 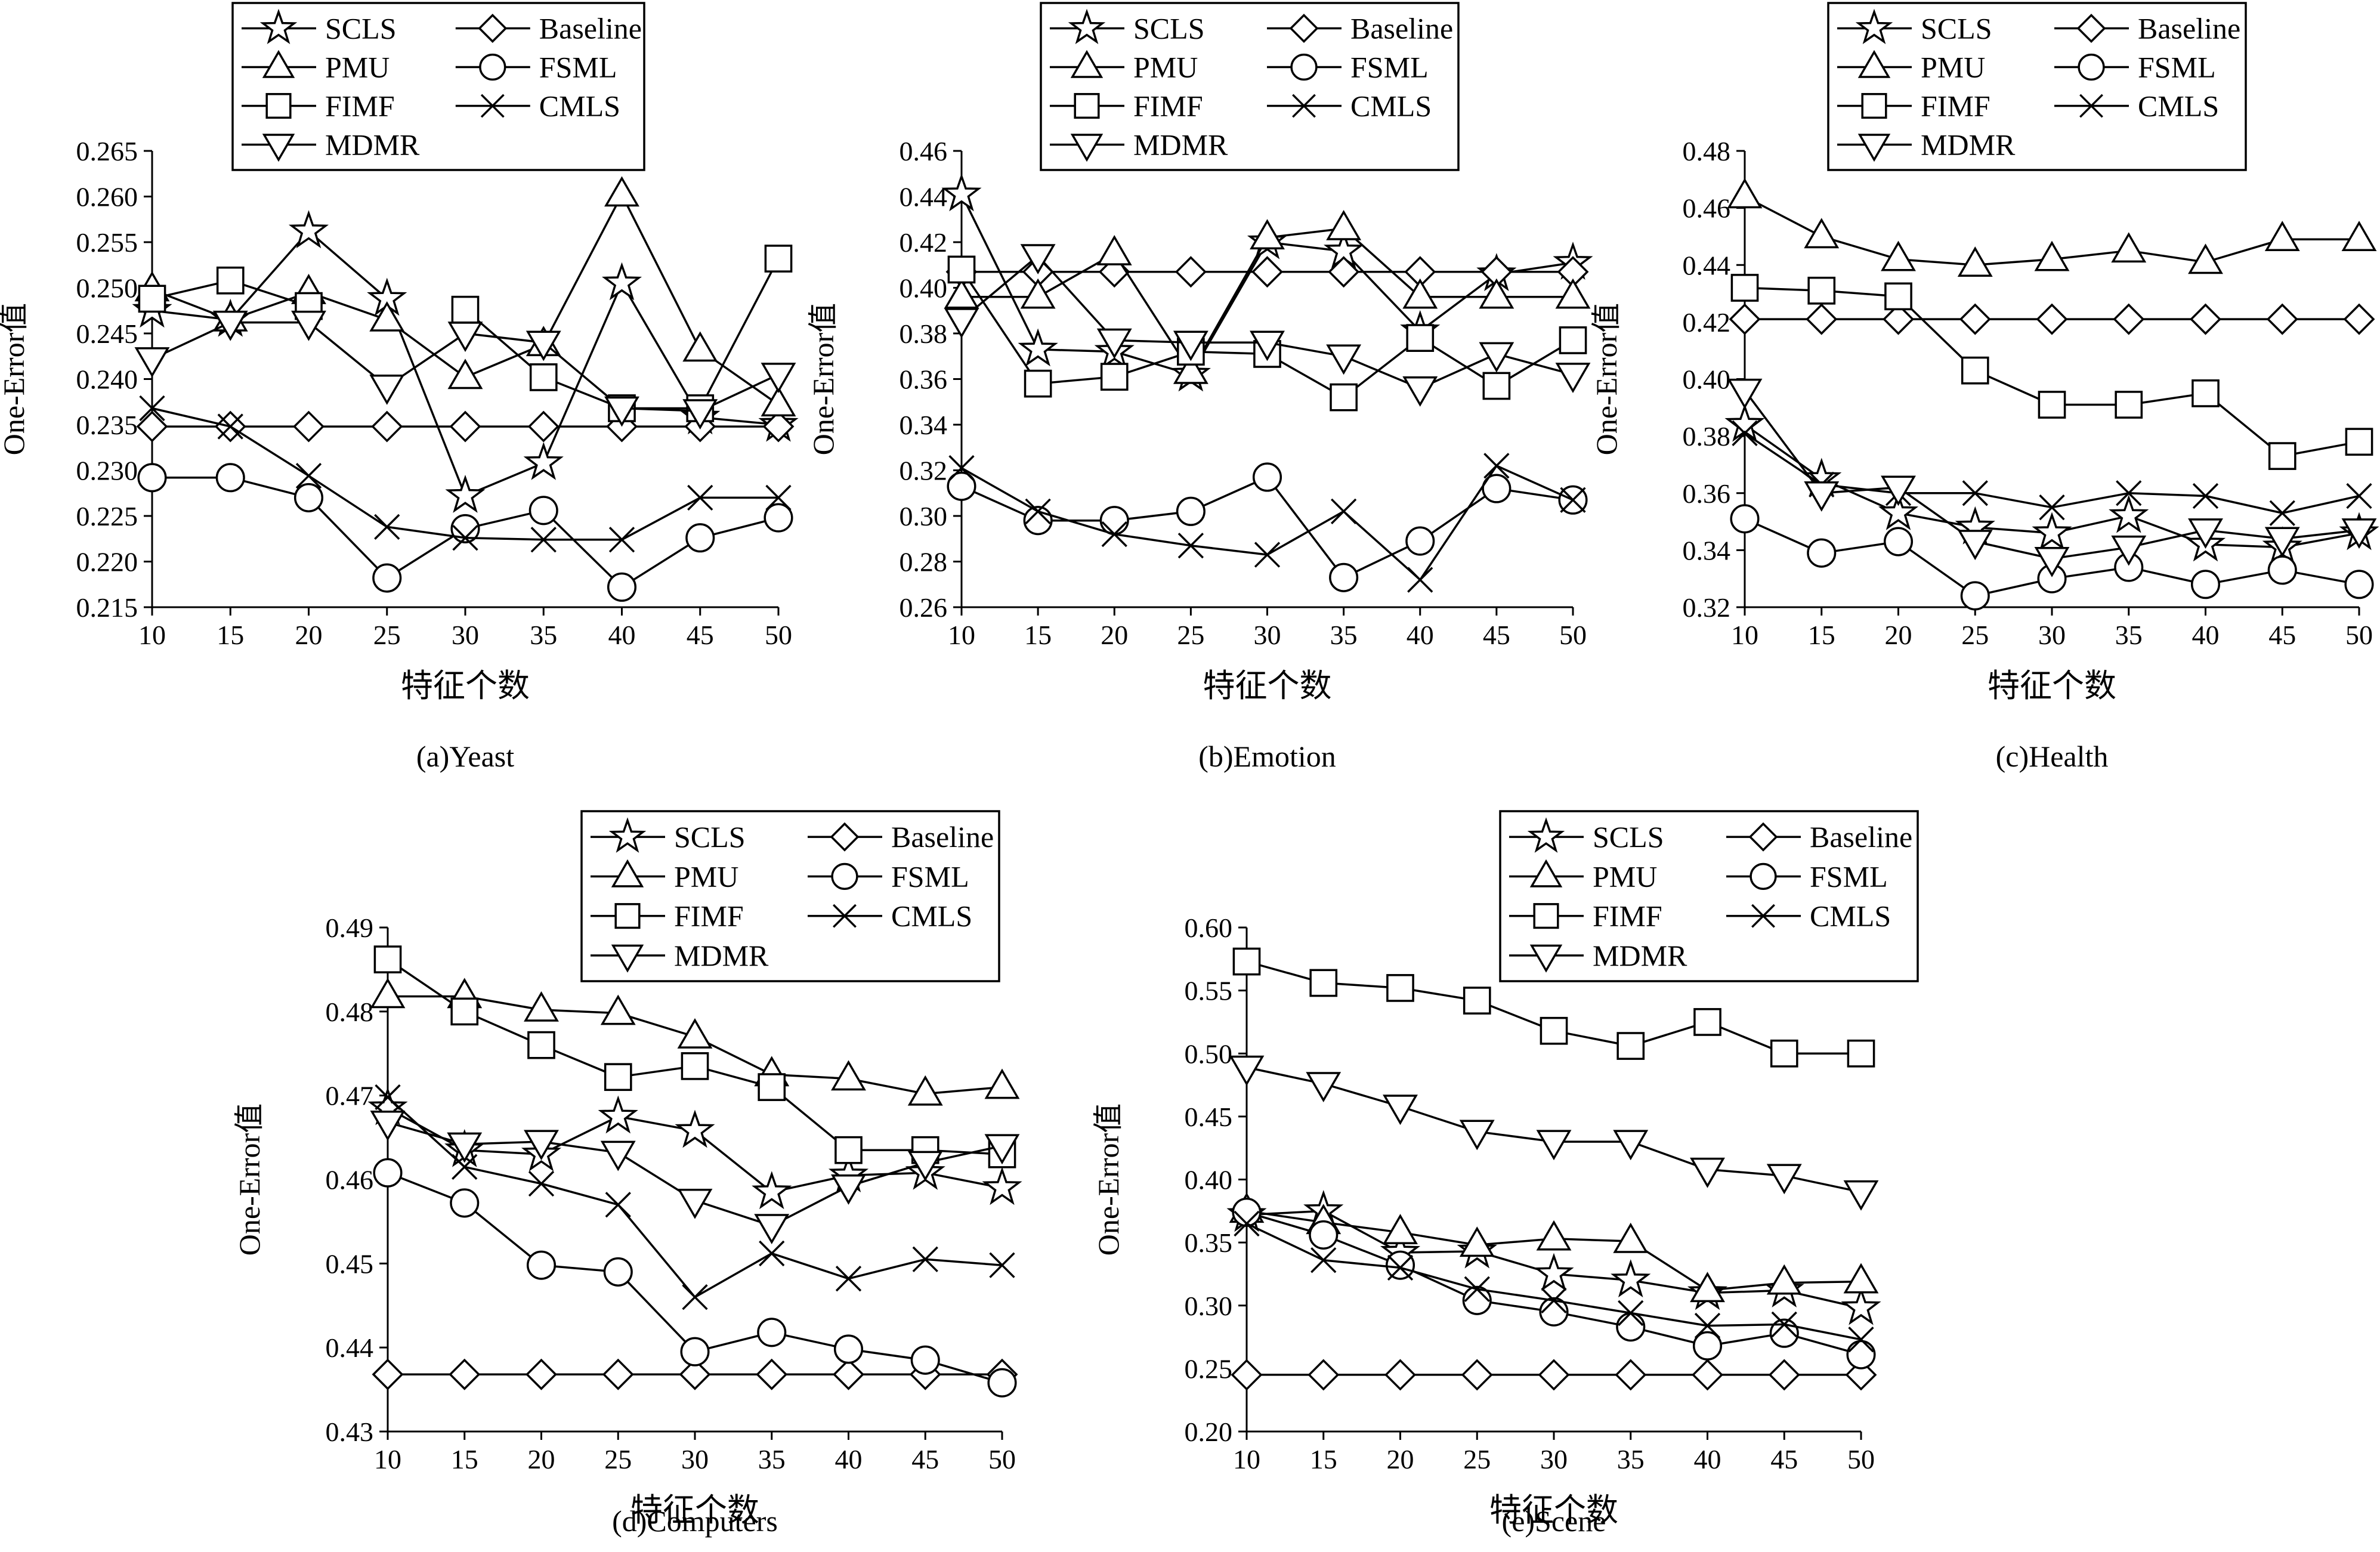 What do you see at coordinates (695, 1197) in the screenshot?
I see `series-cmls` at bounding box center [695, 1197].